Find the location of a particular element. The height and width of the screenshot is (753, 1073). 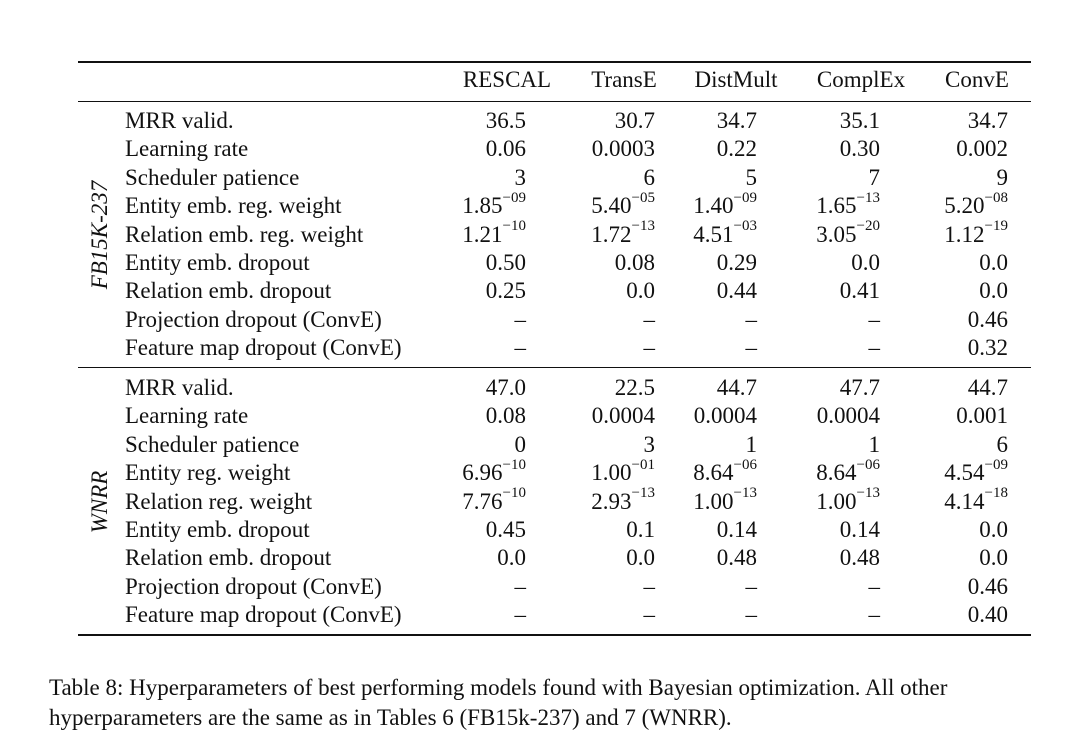

cell-value: 36.5 is located at coordinates (505, 120).